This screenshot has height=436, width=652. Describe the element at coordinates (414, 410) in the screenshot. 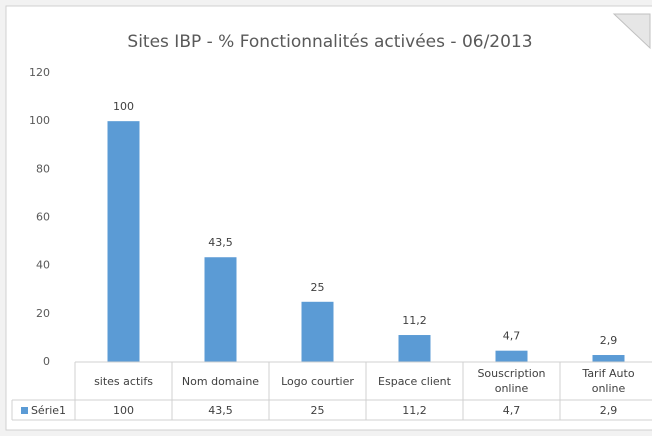

I see `value-cell: 11,2` at that location.